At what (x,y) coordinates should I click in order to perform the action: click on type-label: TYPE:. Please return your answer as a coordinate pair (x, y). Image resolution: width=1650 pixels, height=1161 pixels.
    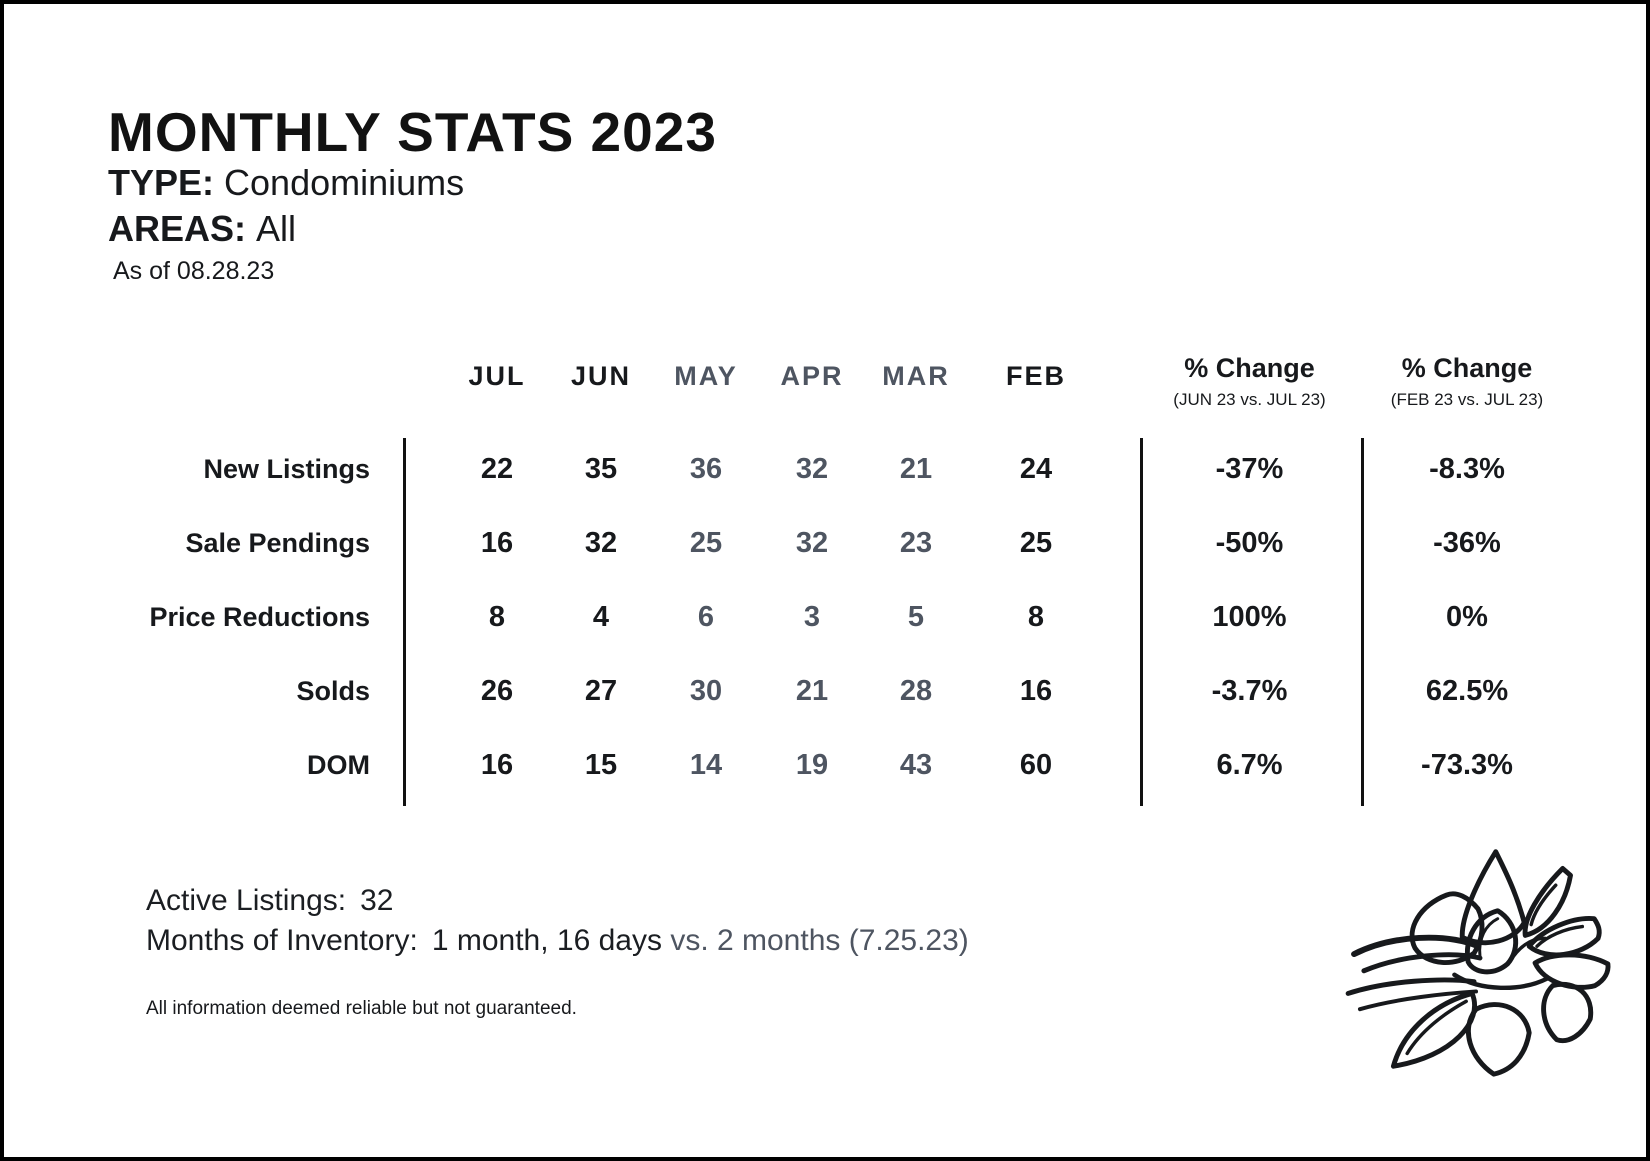
    Looking at the image, I should click on (161, 182).